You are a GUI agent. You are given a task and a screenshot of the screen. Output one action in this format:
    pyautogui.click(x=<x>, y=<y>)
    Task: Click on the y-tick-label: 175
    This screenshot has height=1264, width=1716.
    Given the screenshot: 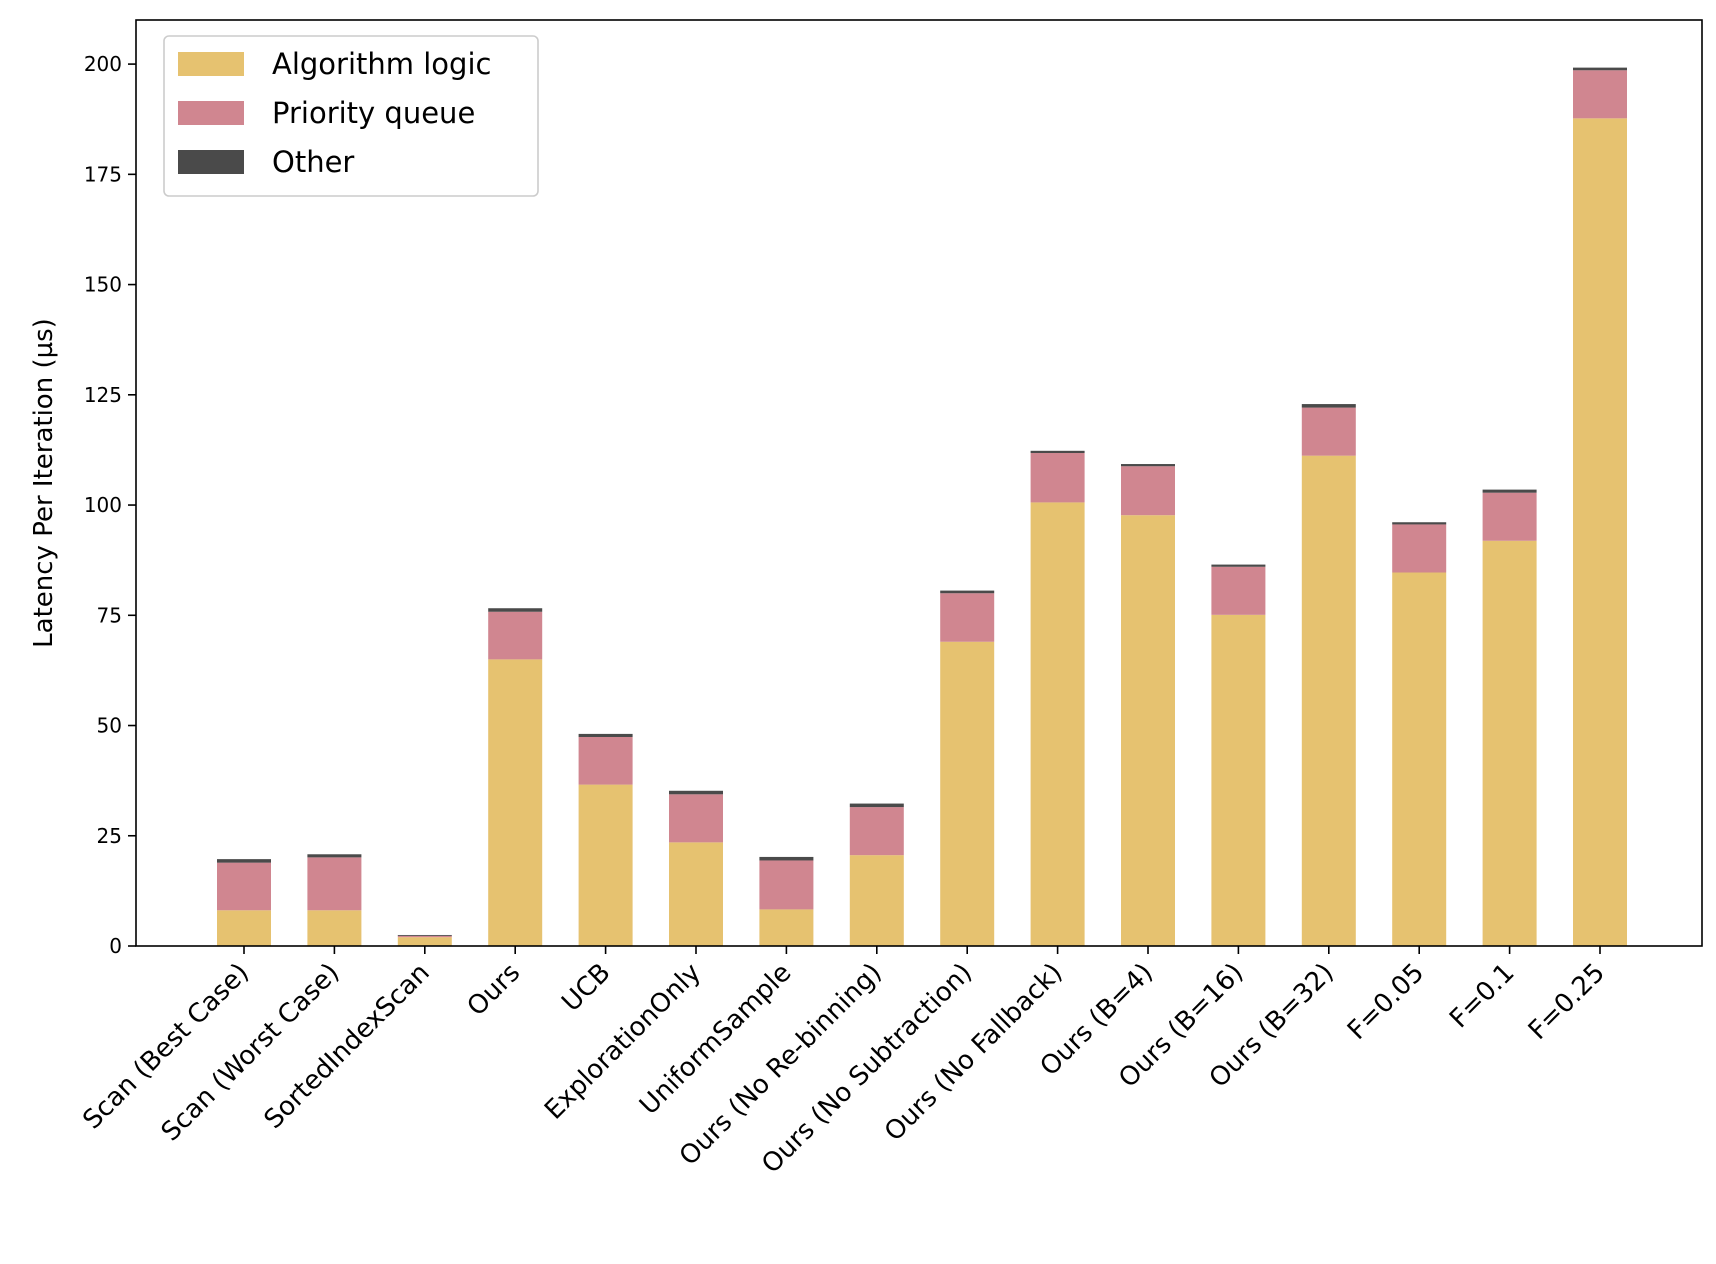 What is the action you would take?
    pyautogui.click(x=103, y=174)
    